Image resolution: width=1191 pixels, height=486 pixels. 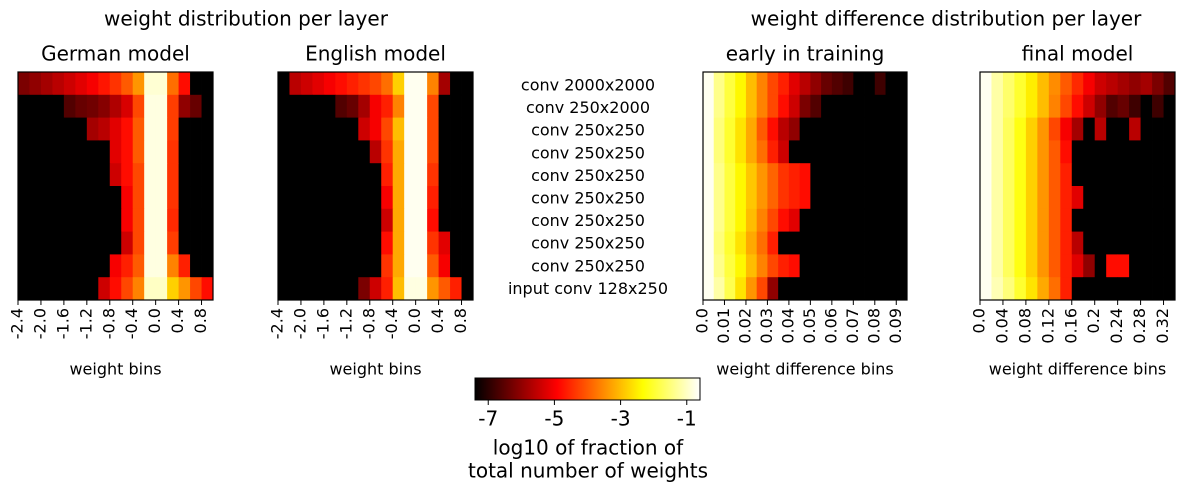 What do you see at coordinates (588, 130) in the screenshot?
I see `row-label: conv 250x250` at bounding box center [588, 130].